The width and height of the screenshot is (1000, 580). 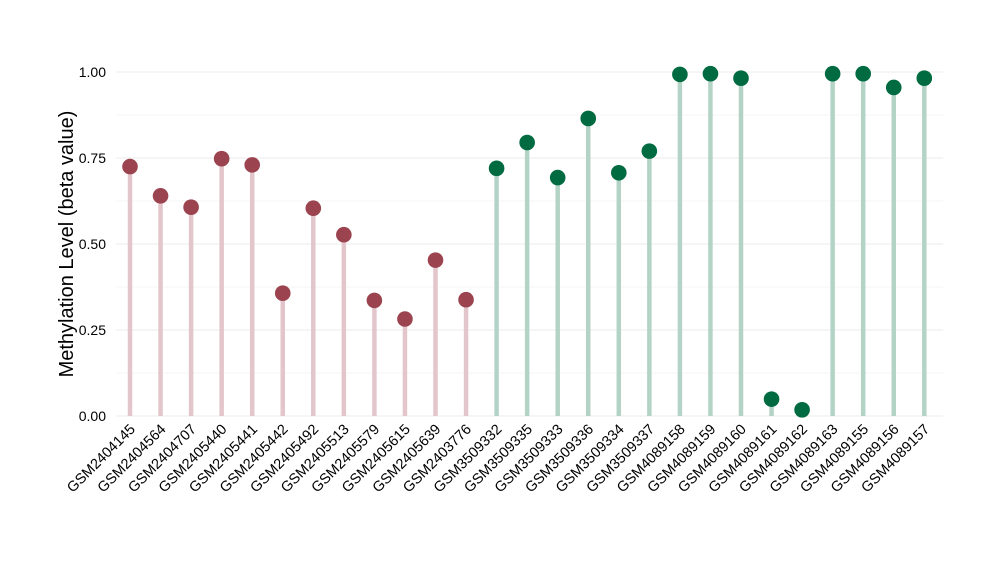 What do you see at coordinates (92, 330) in the screenshot?
I see `y-tick-label: 0.25` at bounding box center [92, 330].